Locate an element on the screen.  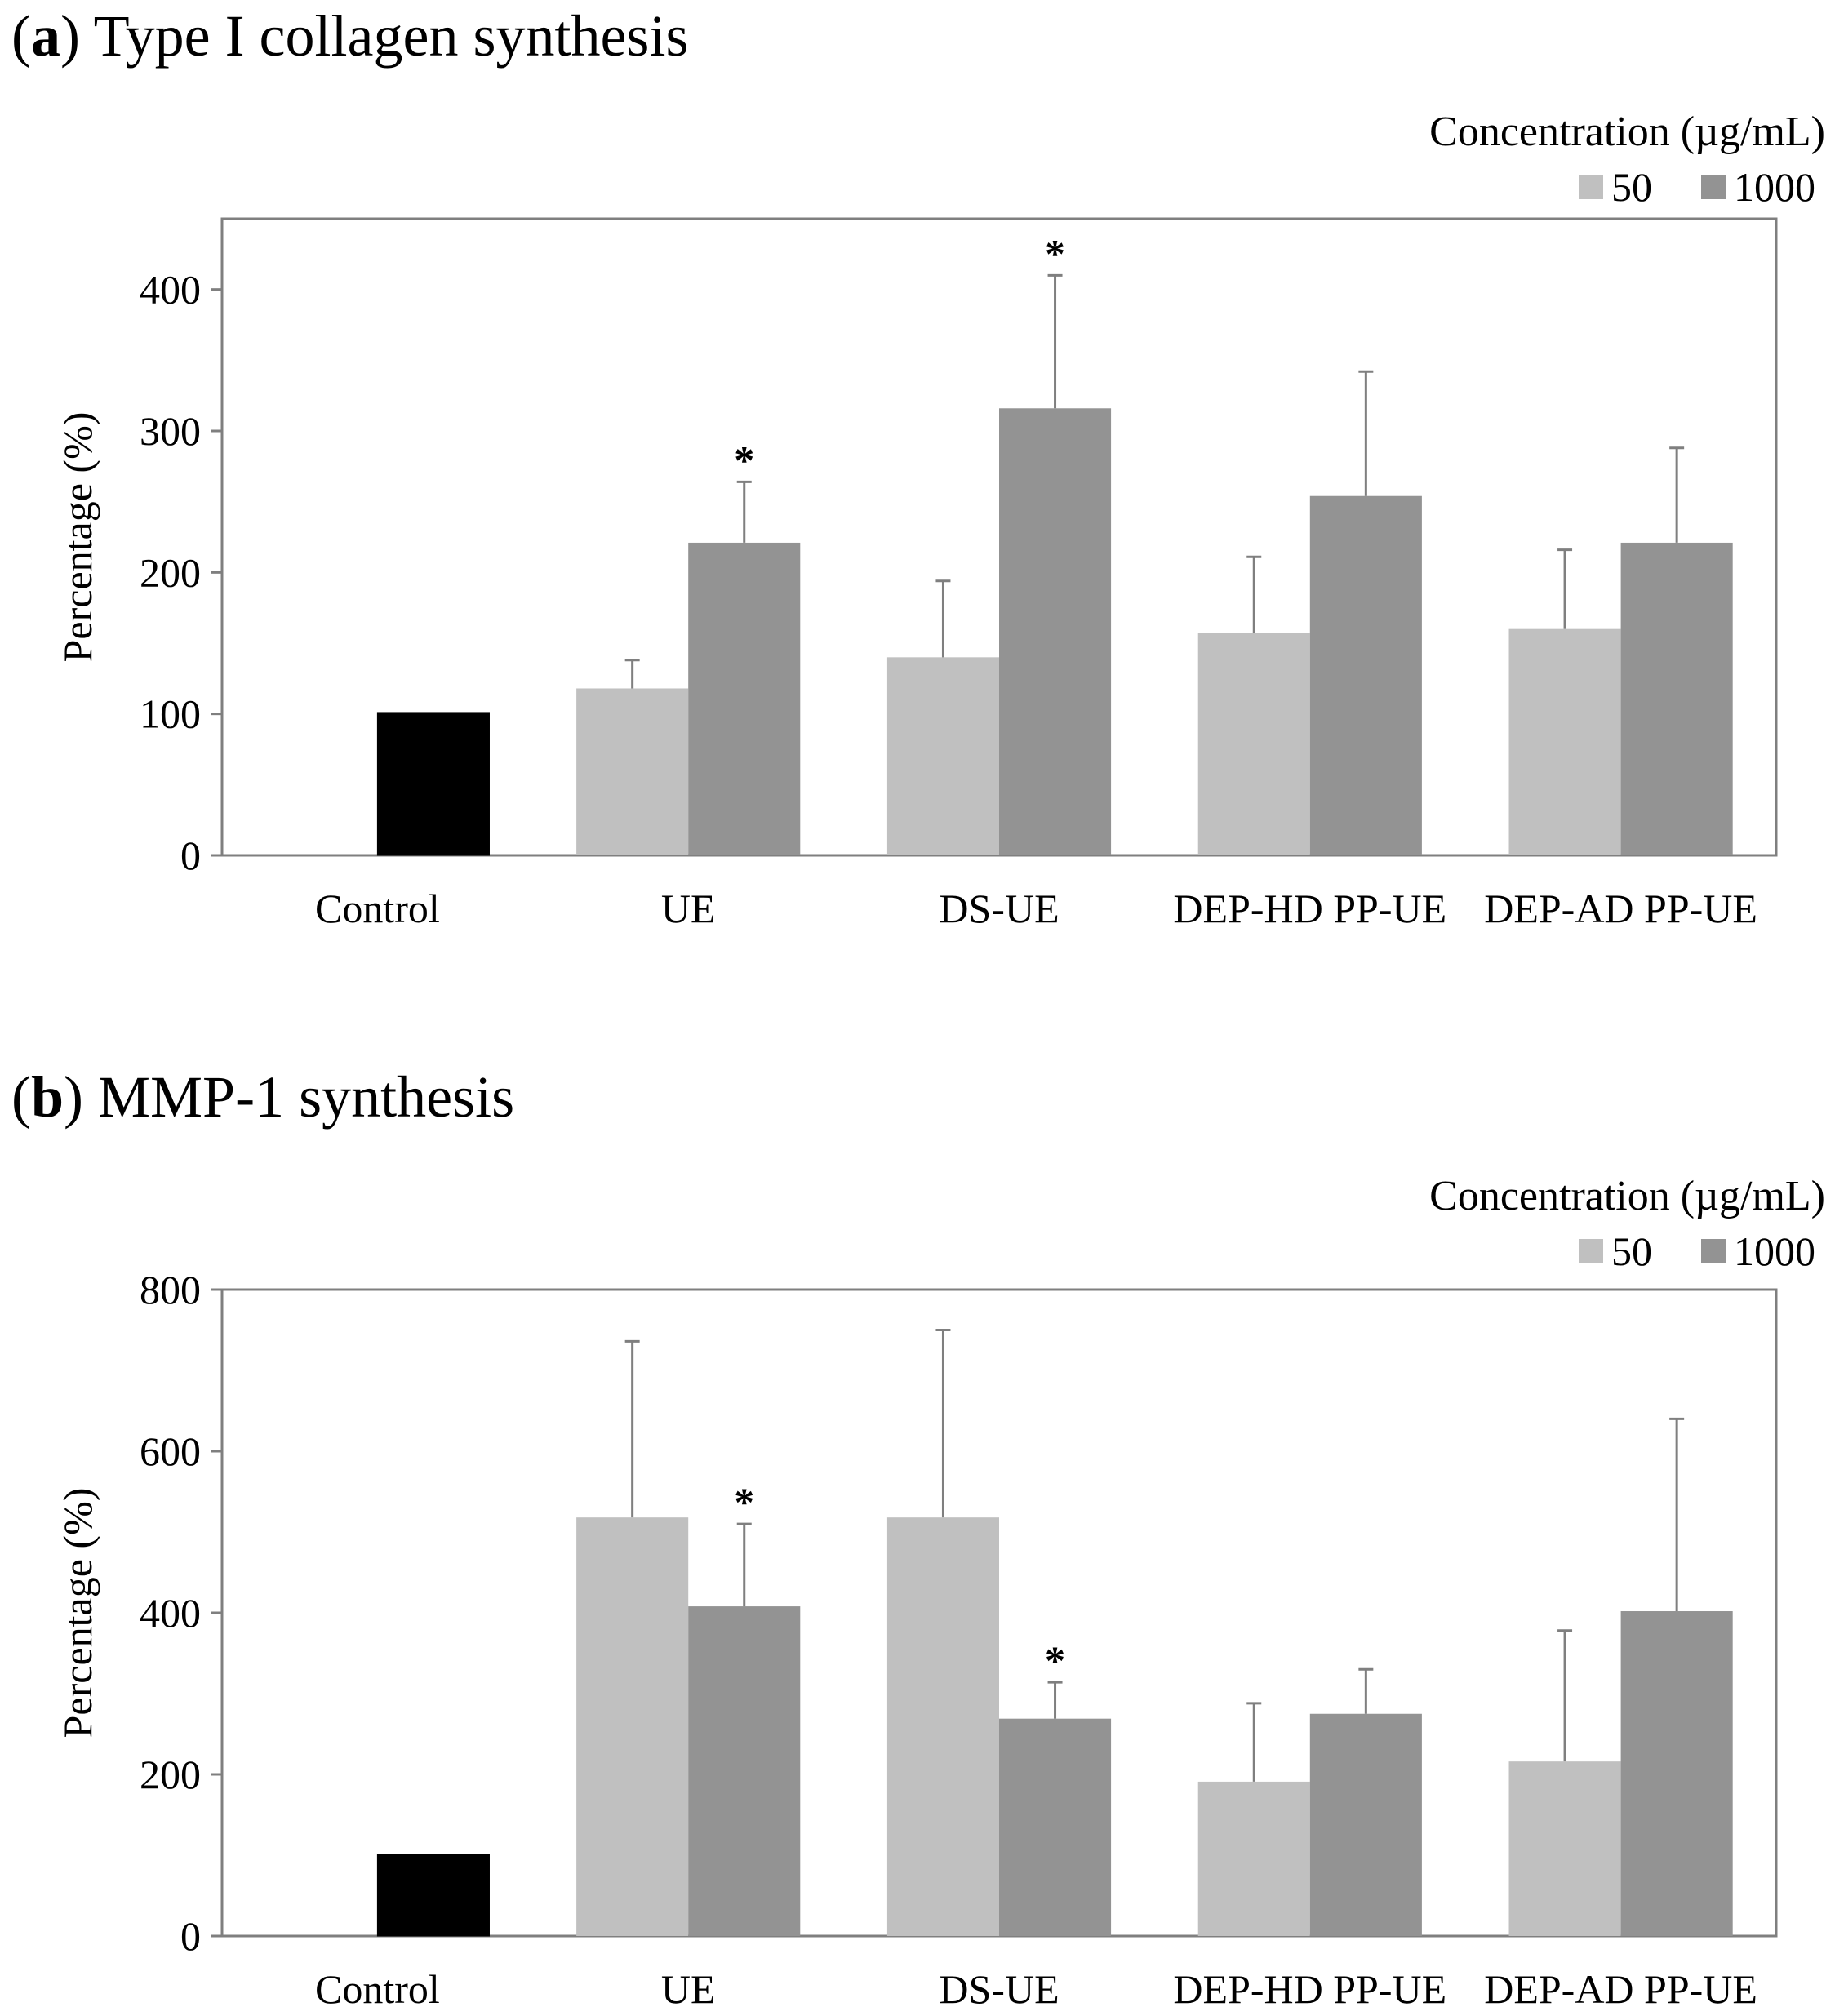
y-tick-label: 300 is located at coordinates (171, 431).